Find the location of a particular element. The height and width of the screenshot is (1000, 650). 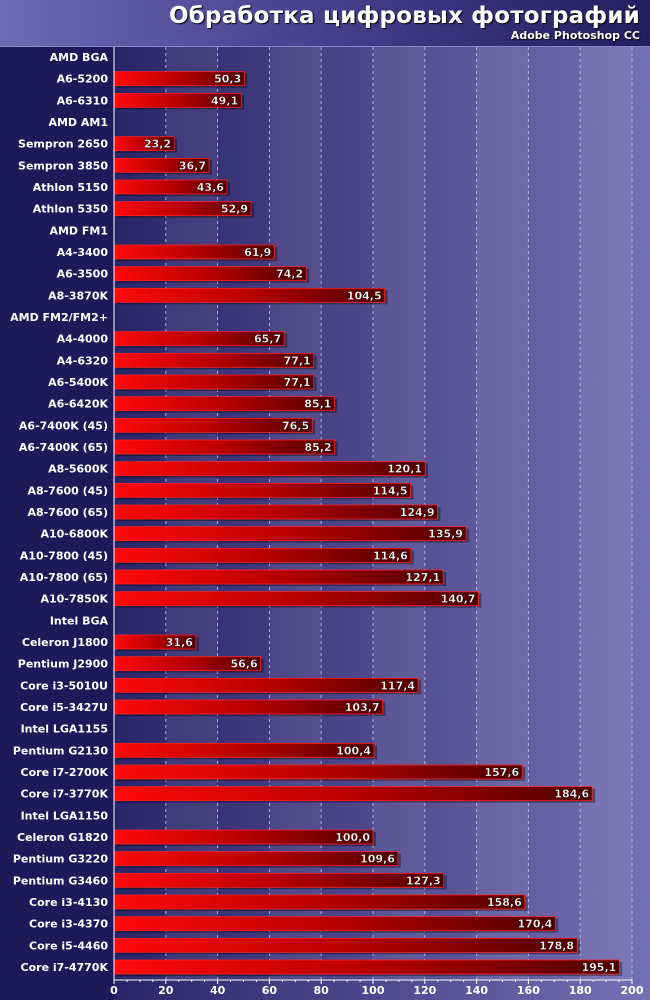

category-label: Core i3-4130 is located at coordinates (68, 902).